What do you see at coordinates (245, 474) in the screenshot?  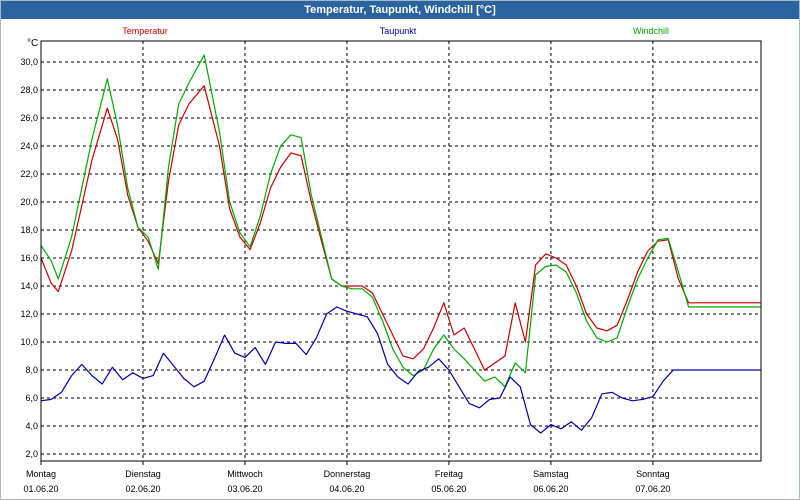 I see `x-tick-day: Mittwoch` at bounding box center [245, 474].